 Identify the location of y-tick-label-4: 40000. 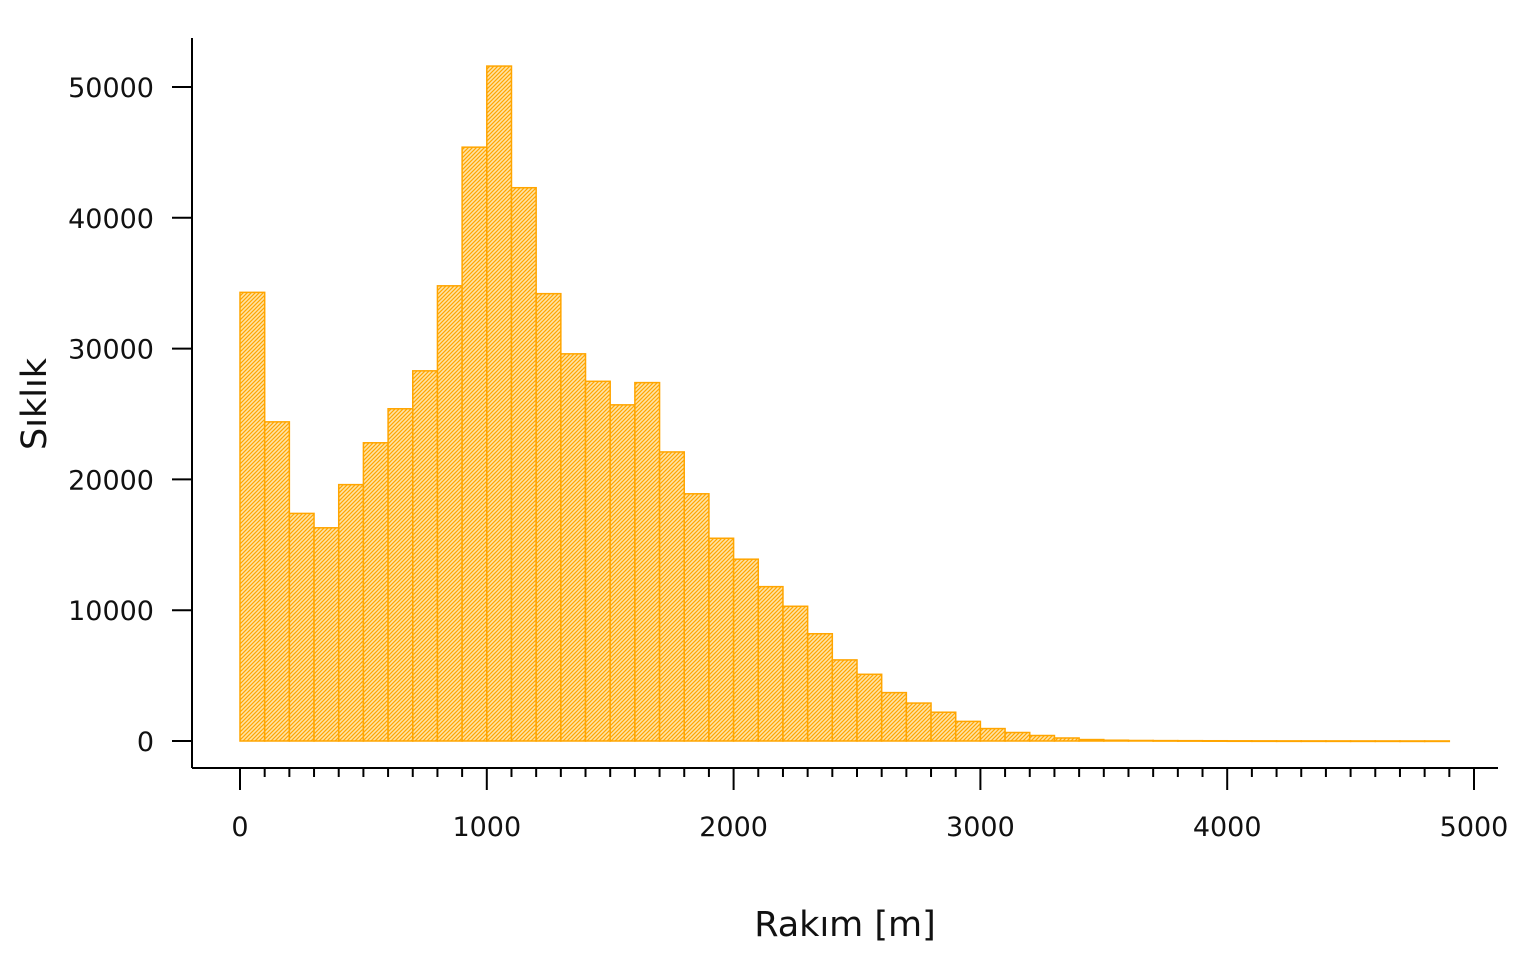
(111, 219).